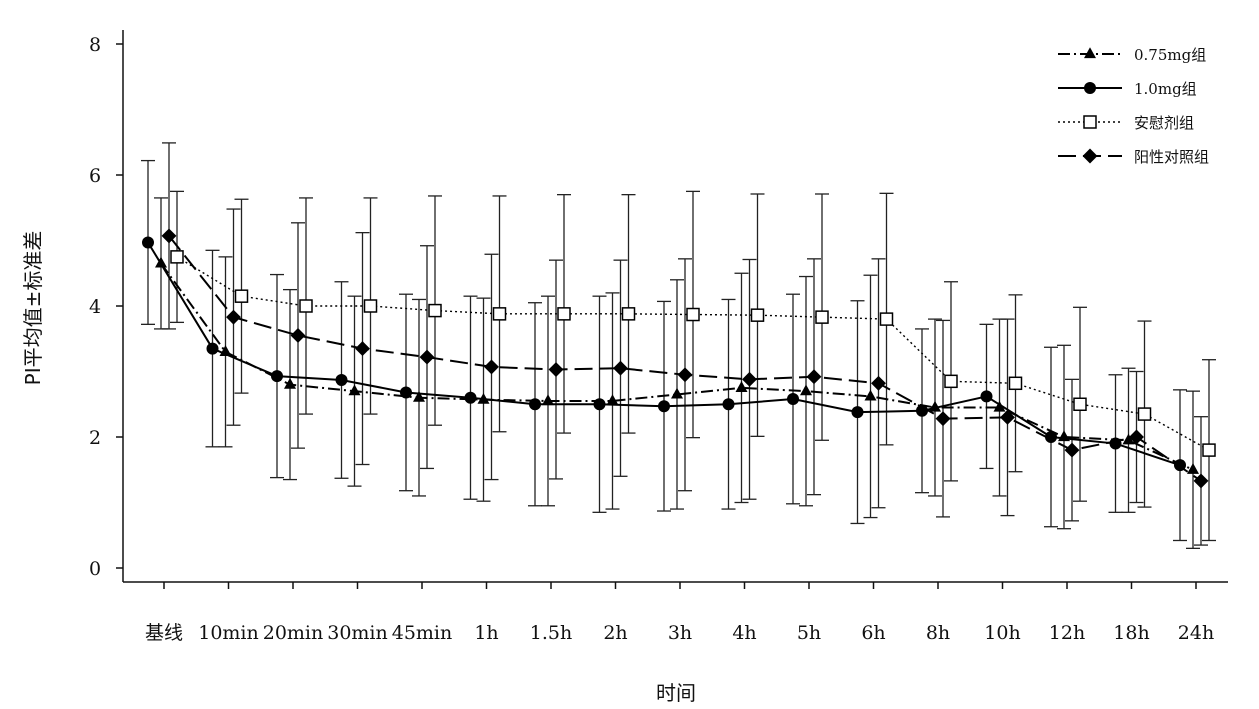 The width and height of the screenshot is (1259, 709). Describe the element at coordinates (1164, 123) in the screenshot. I see `legend-label-series-3: 安慰剂组` at that location.